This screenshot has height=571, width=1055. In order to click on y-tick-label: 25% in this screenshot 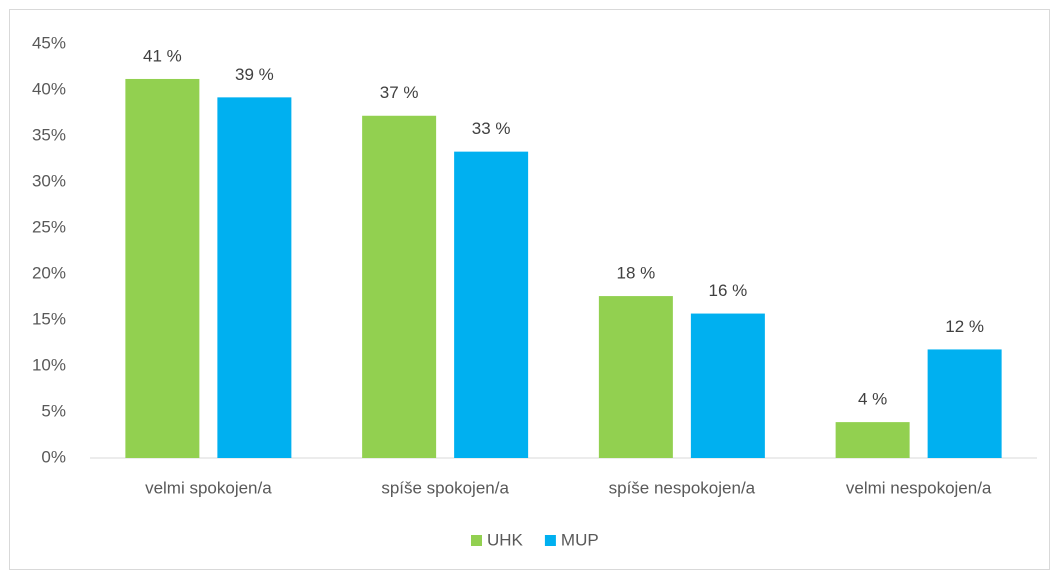, I will do `click(49, 226)`.